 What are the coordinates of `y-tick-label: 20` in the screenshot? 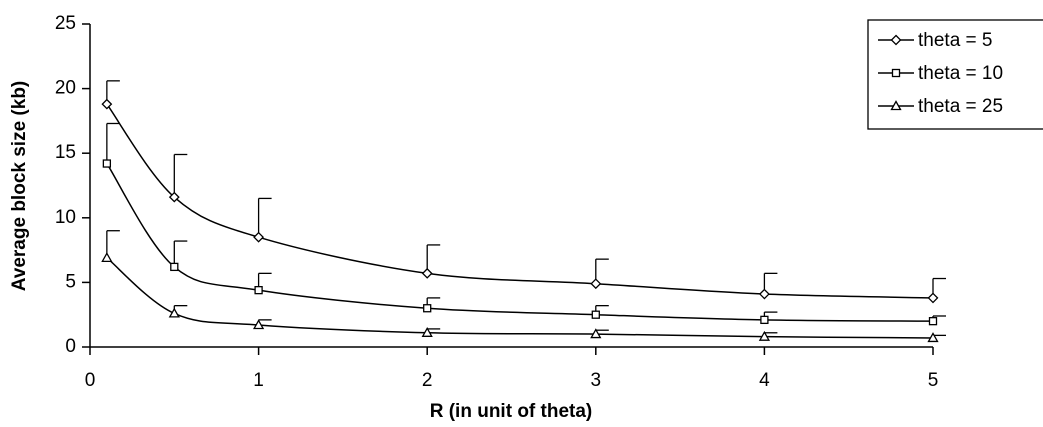 It's located at (65, 88).